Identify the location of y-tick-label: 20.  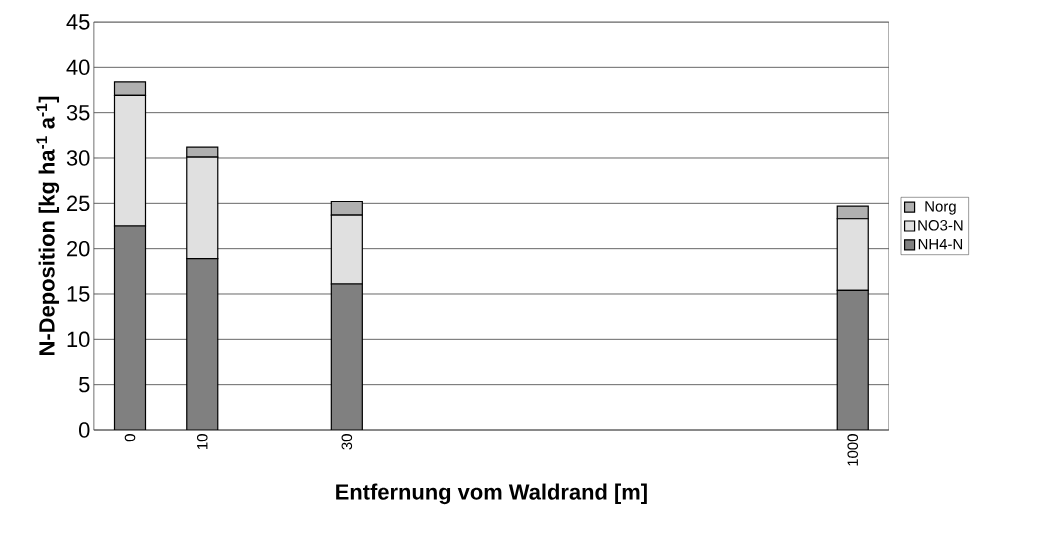
(78, 248).